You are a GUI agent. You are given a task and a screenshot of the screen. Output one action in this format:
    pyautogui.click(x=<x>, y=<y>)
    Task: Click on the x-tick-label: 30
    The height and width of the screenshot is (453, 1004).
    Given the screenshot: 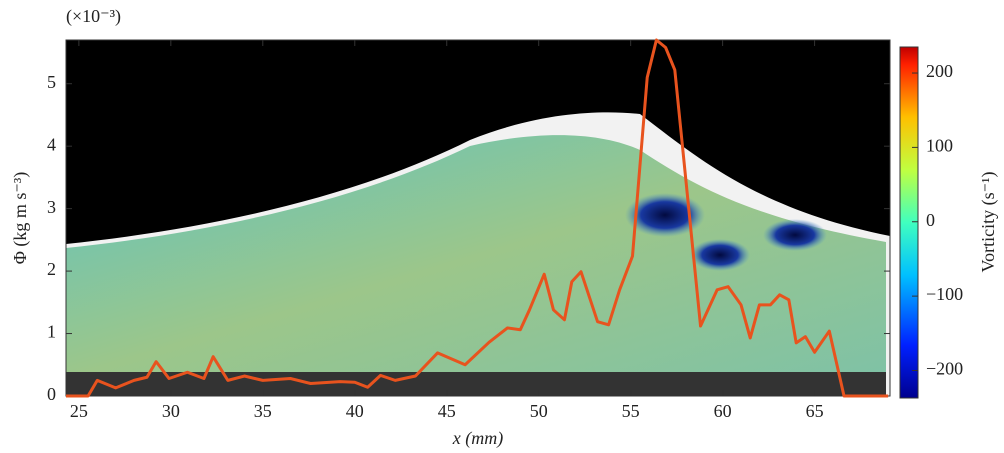 What is the action you would take?
    pyautogui.click(x=171, y=411)
    